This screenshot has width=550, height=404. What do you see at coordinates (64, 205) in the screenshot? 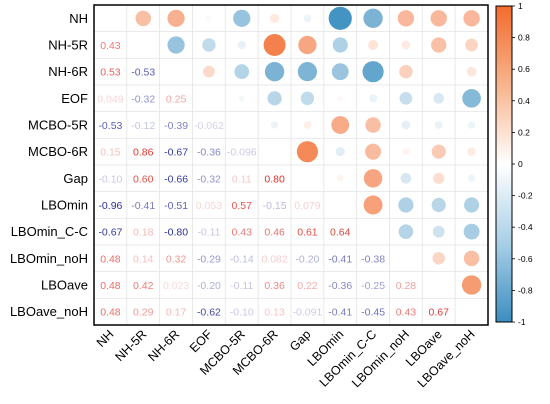
I see `row-label: LBOmin` at bounding box center [64, 205].